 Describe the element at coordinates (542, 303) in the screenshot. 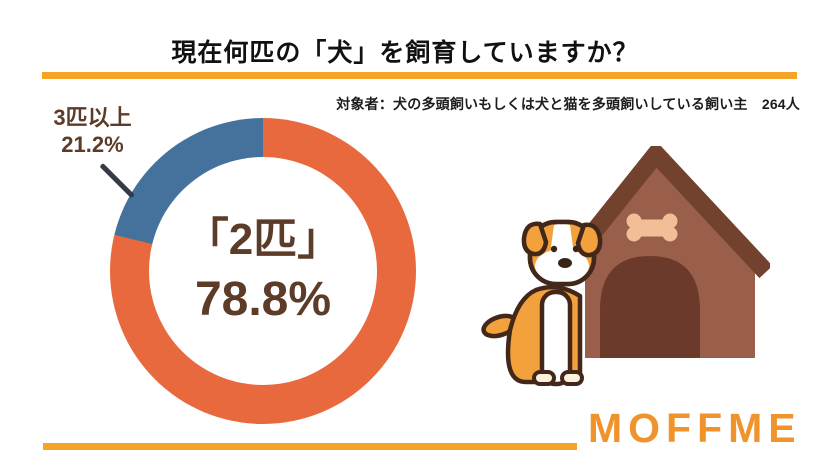

I see `dog-illustration` at that location.